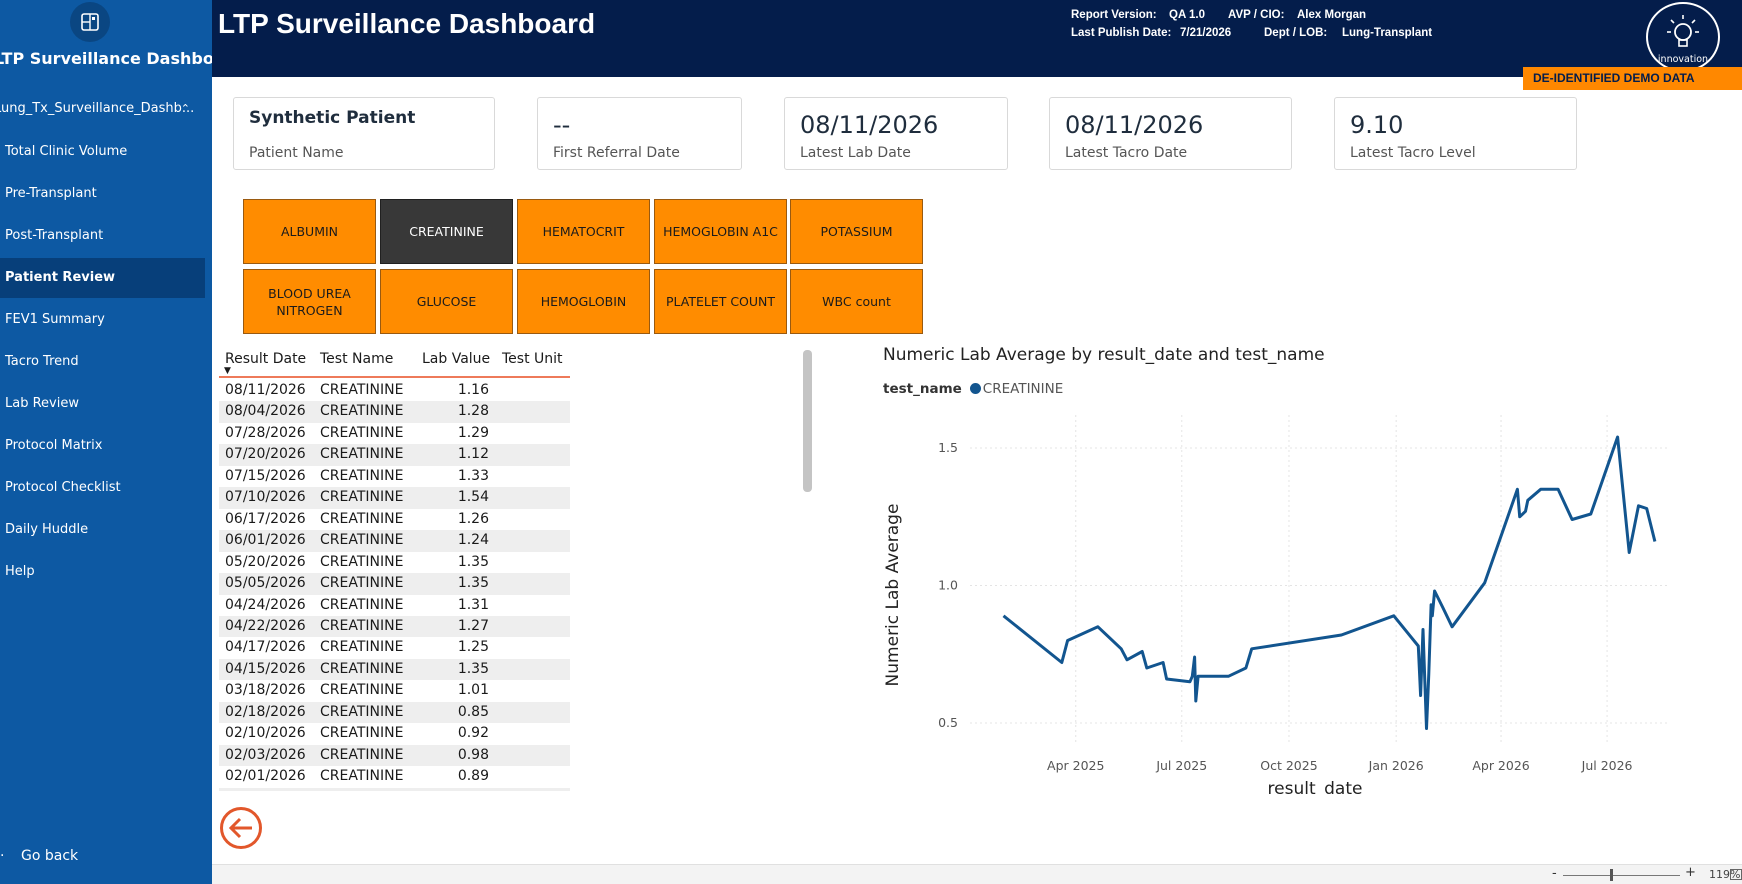 The image size is (1742, 884). What do you see at coordinates (102, 108) in the screenshot?
I see `sidebar-report-name: Lung_Tx_Surveillance_Dashb... ⌃` at bounding box center [102, 108].